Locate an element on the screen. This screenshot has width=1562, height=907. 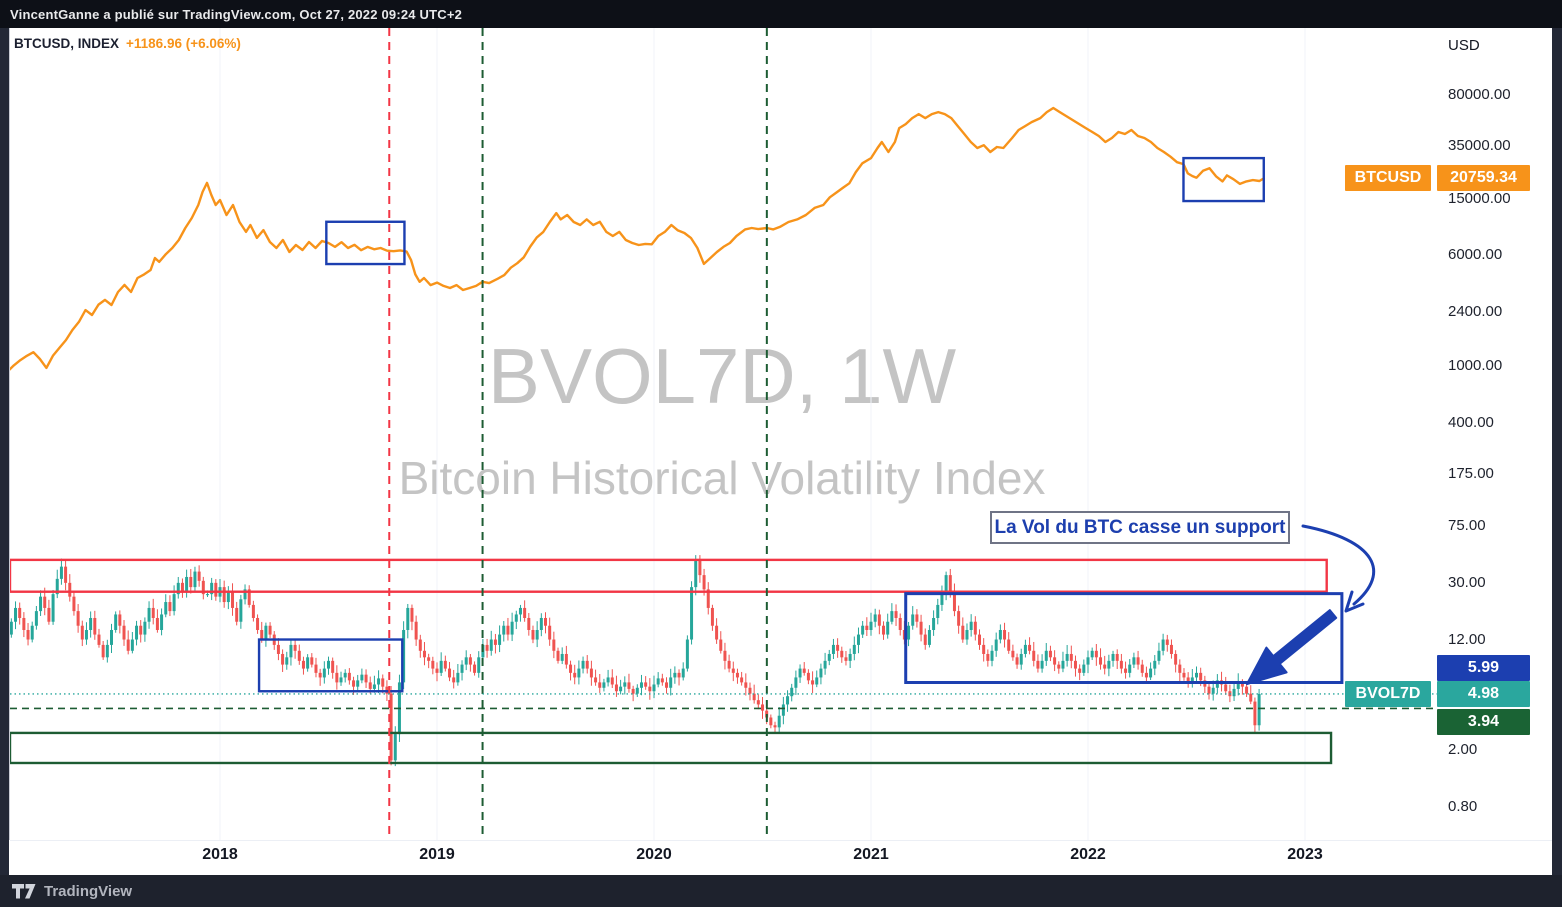
price-tag-label-bvol7d: BVOL7D is located at coordinates (1388, 693).